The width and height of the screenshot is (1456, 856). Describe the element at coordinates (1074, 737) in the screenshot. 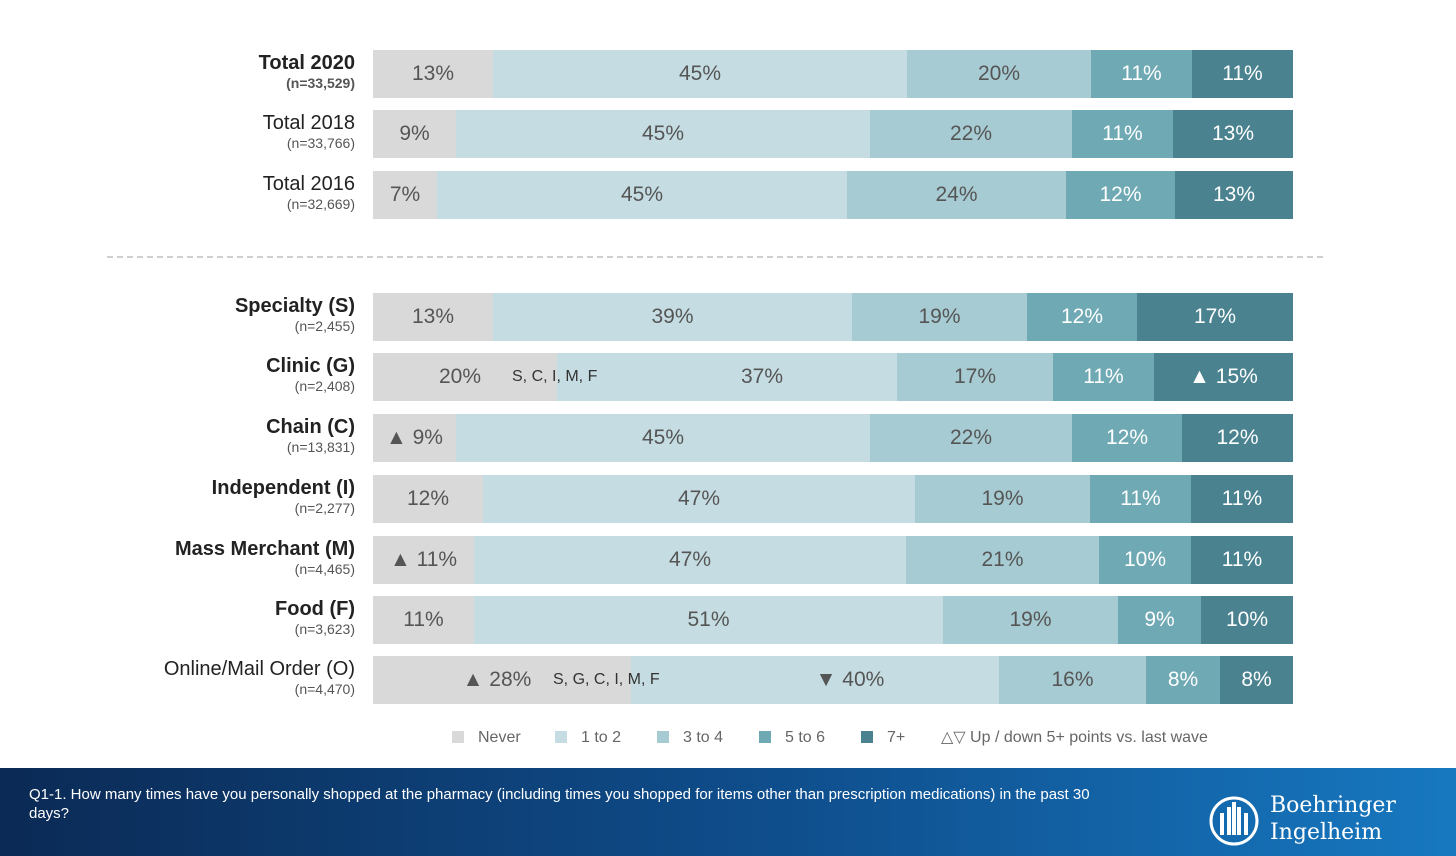

I see `legend-significance-note: △▽ Up / down 5+ points vs. last wave` at that location.